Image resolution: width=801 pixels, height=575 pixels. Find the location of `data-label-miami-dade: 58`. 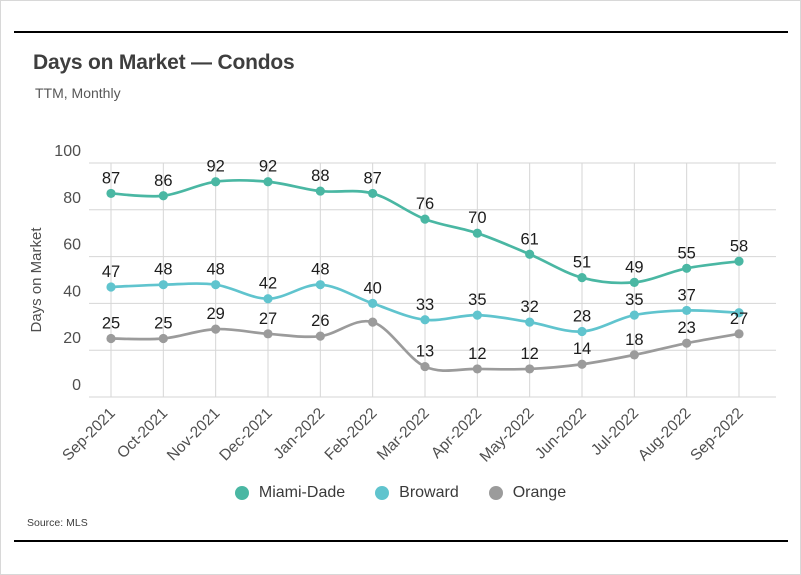

data-label-miami-dade: 58 is located at coordinates (739, 246).